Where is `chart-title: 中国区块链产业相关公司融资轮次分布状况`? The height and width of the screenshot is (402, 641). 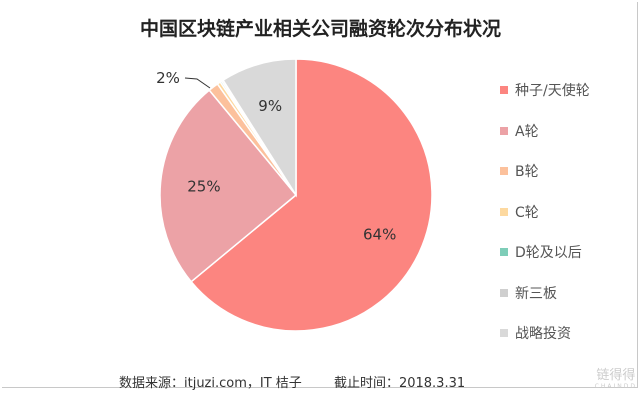
chart-title: 中国区块链产业相关公司融资轮次分布状况 is located at coordinates (320, 29).